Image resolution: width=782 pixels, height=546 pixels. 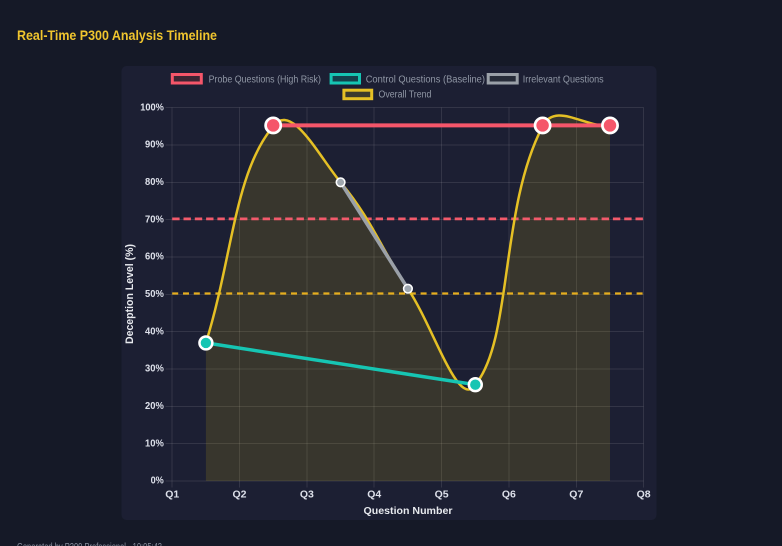 What do you see at coordinates (425, 79) in the screenshot?
I see `svg-text: Control Questions (Baseline)` at bounding box center [425, 79].